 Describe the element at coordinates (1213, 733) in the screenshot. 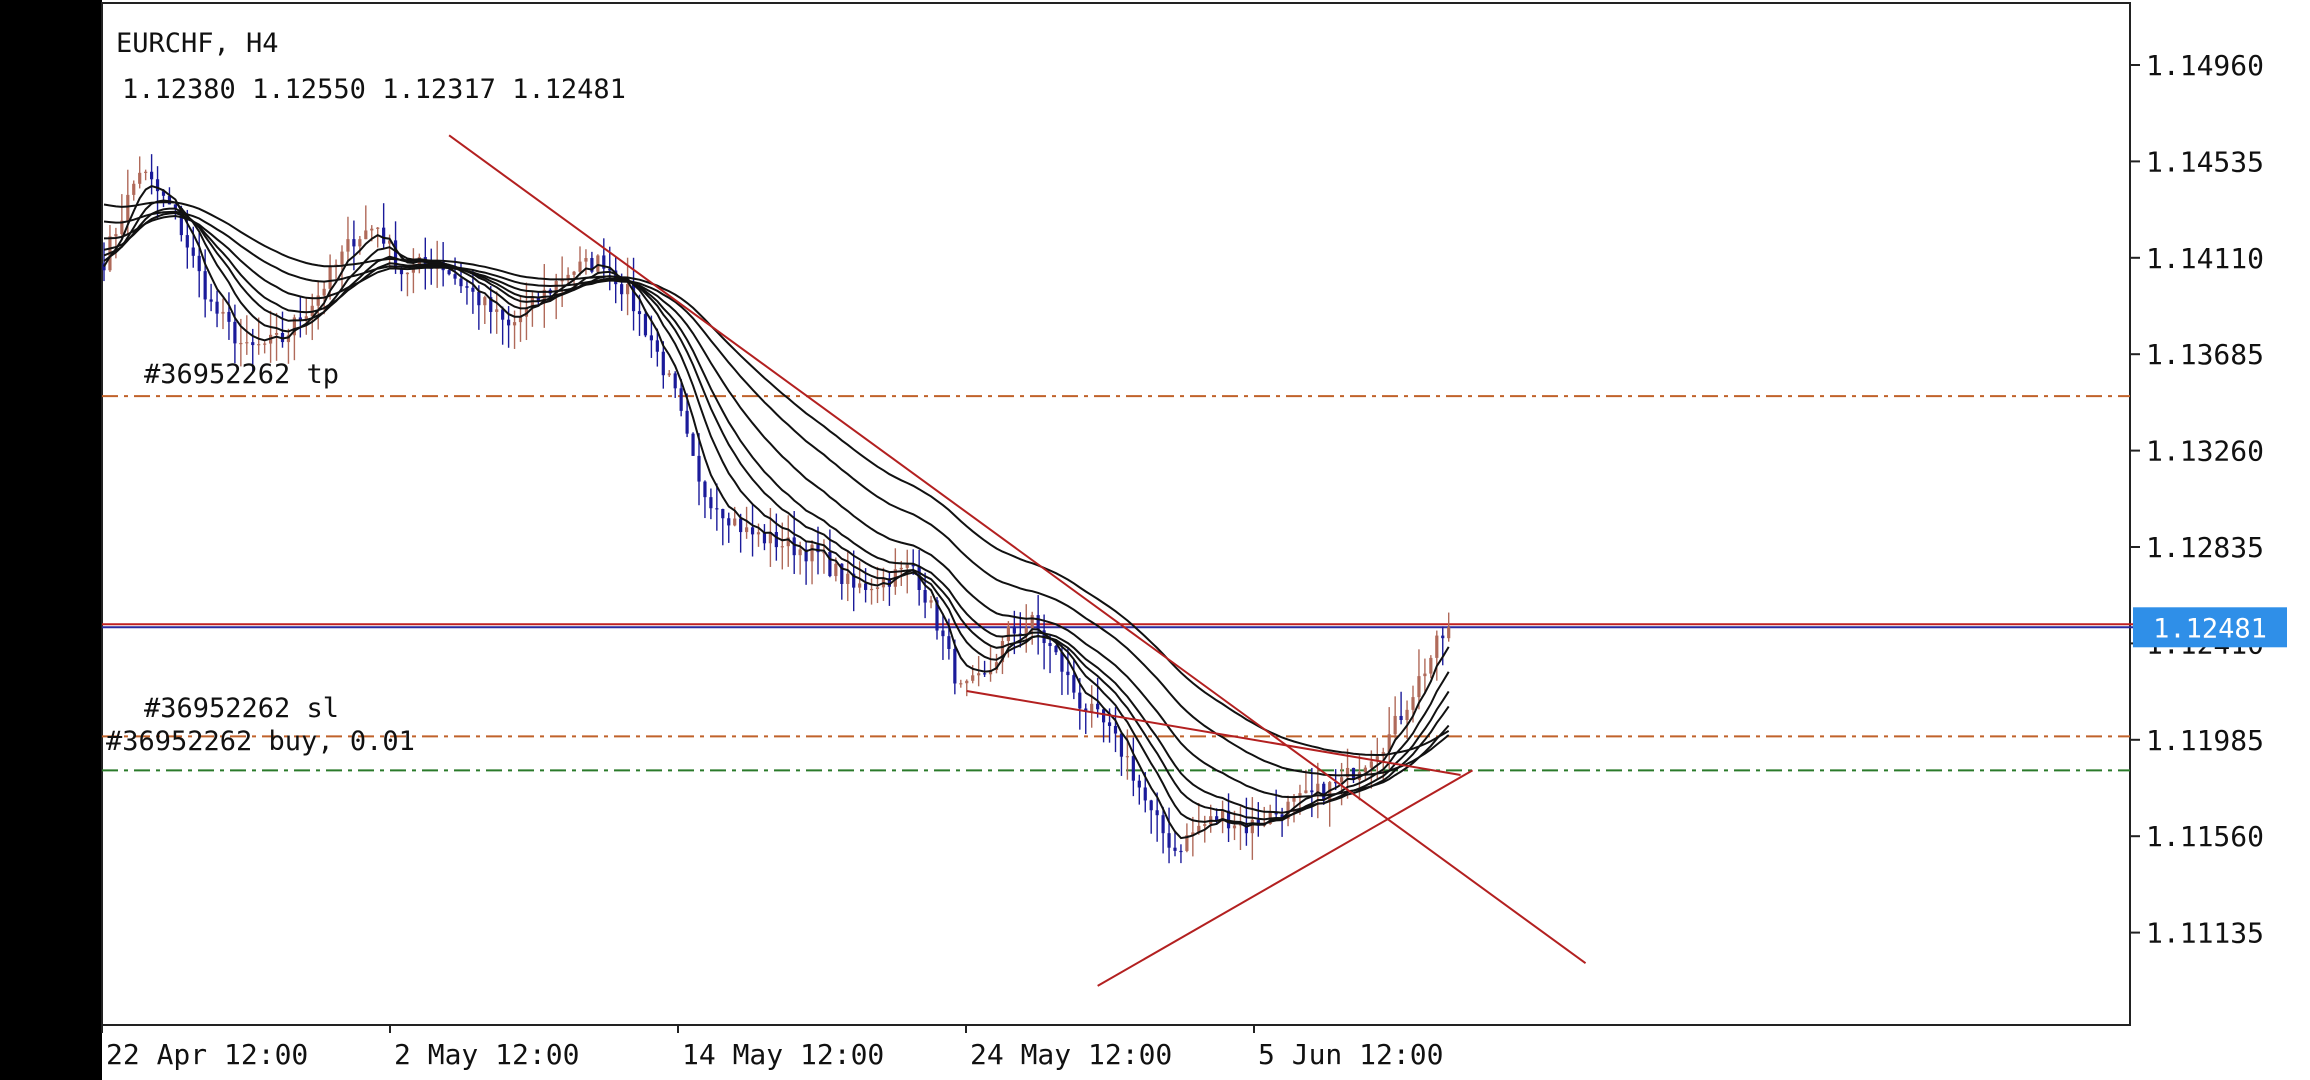

I see `trendline-flag-top` at that location.